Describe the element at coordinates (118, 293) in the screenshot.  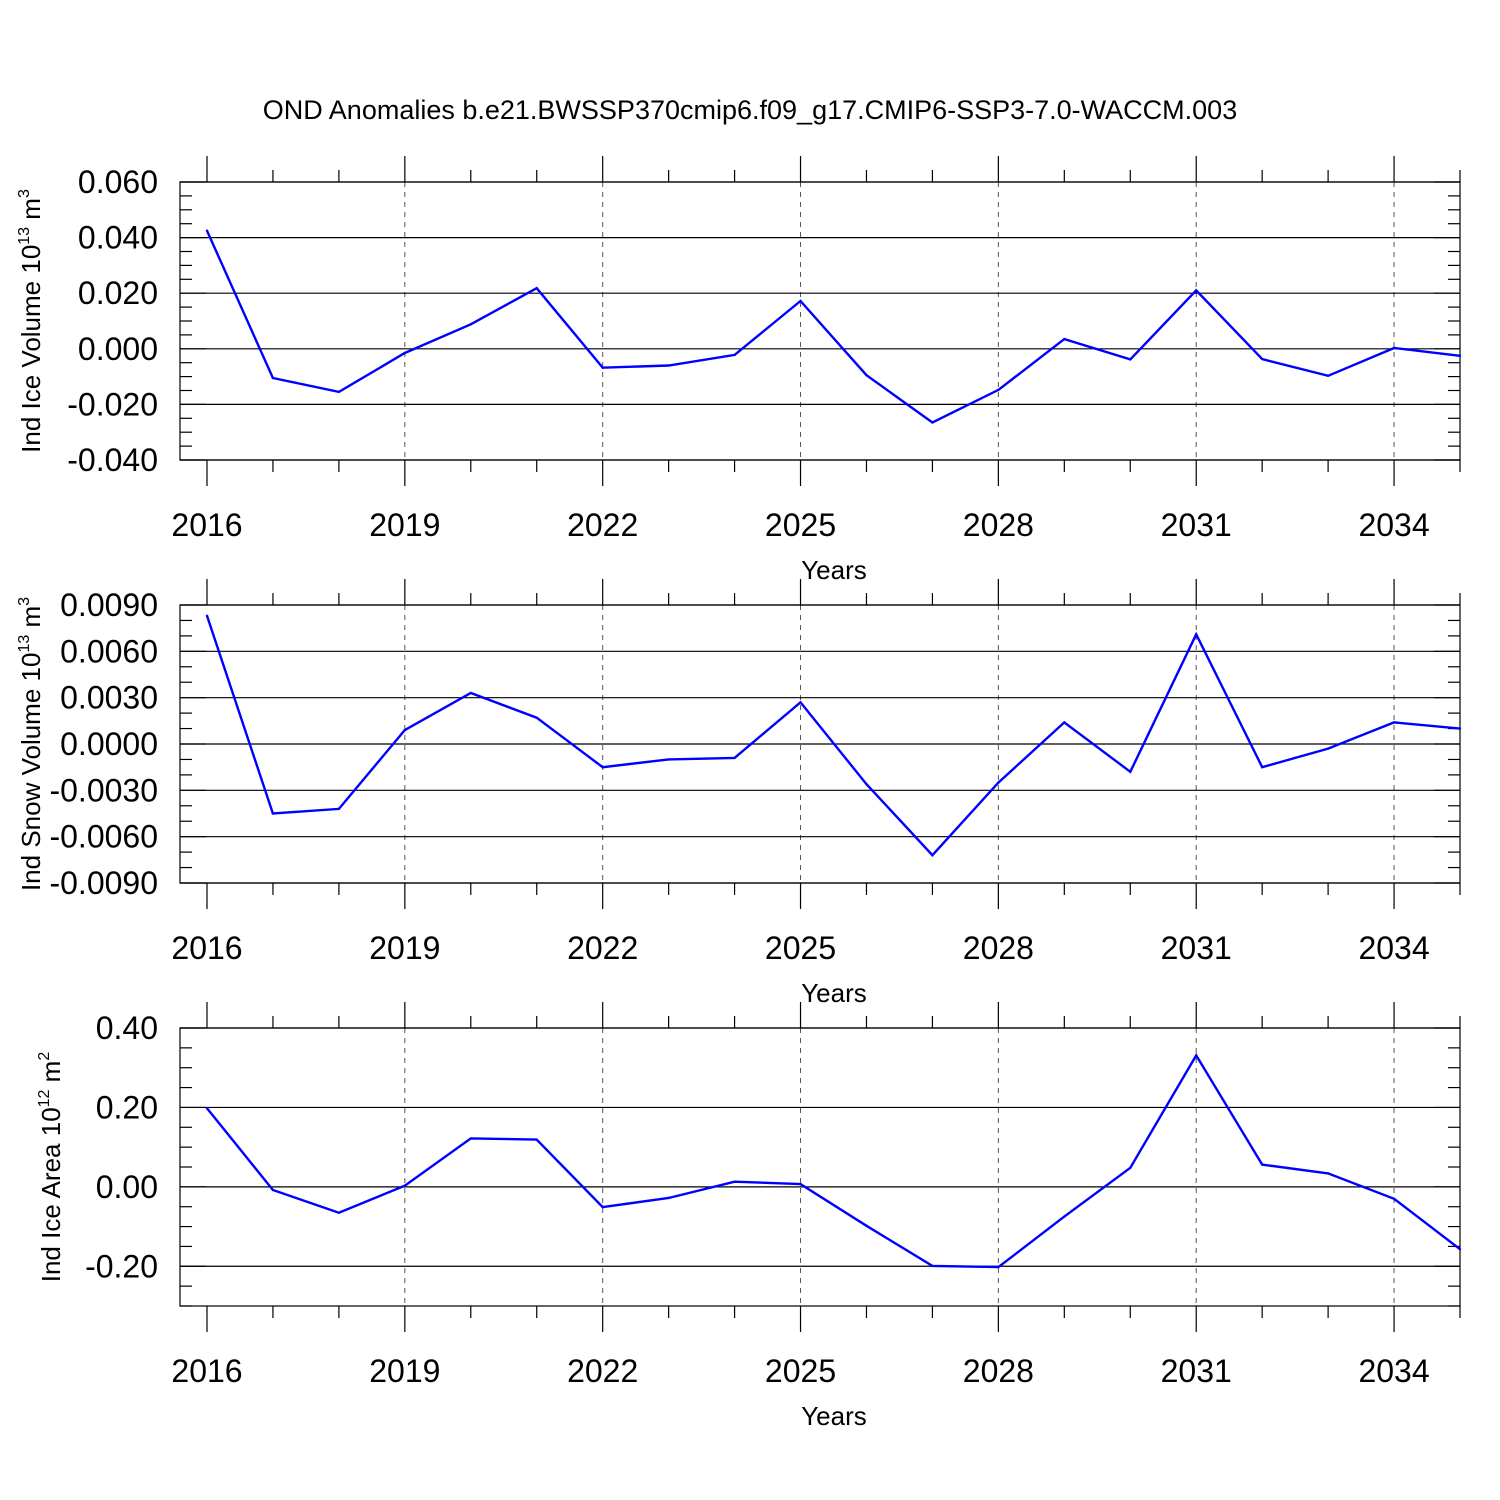
I see `y-tick-label: 0.020` at that location.